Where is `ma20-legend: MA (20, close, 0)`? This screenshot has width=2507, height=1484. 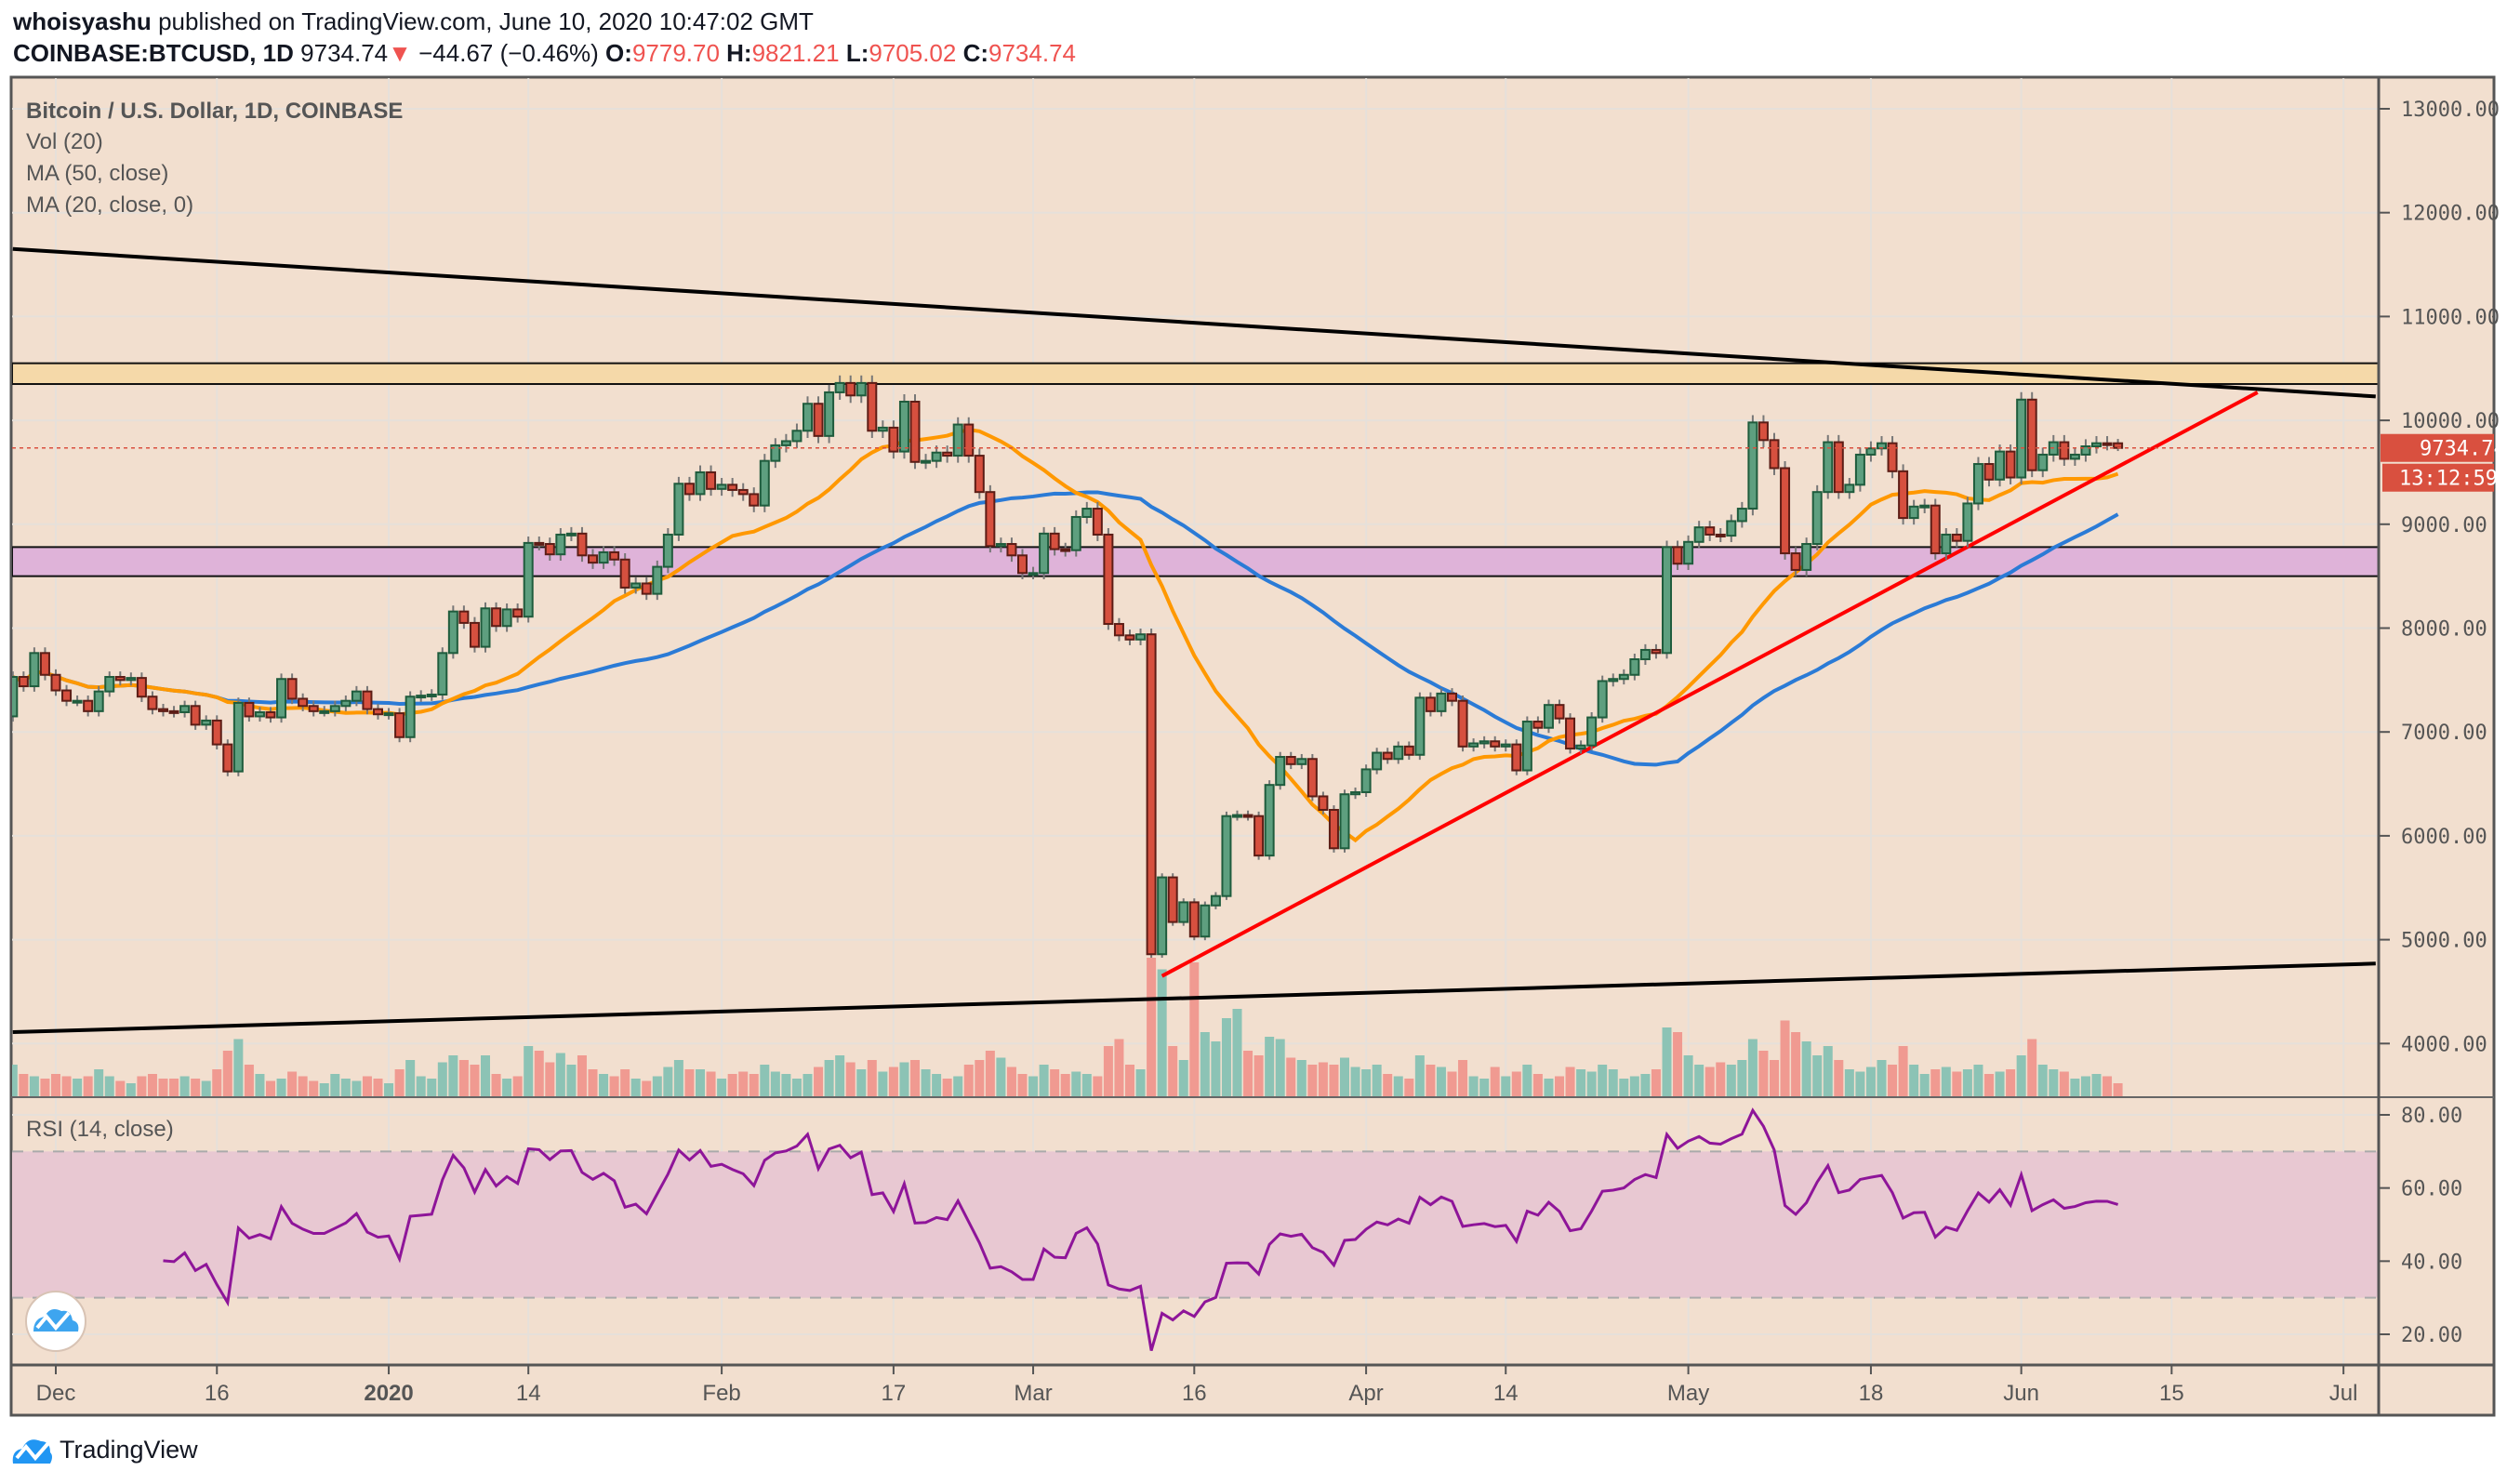 ma20-legend: MA (20, close, 0) is located at coordinates (110, 205).